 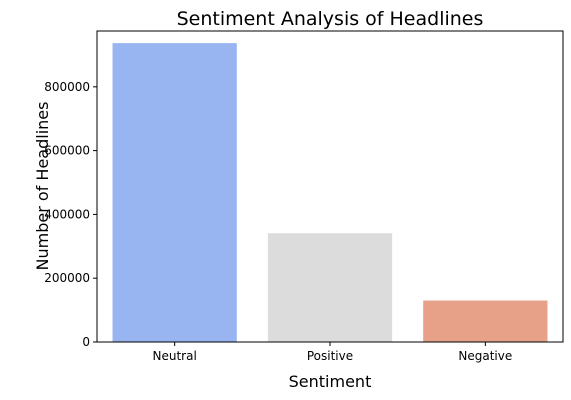 I want to click on x-tick-label: Negative, so click(x=485, y=356).